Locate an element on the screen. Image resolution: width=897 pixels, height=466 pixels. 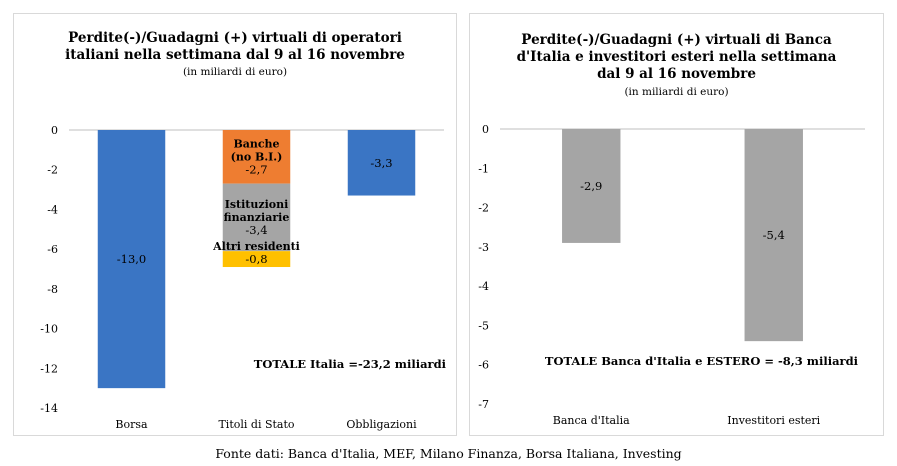
left-y-tick-label: -12 is located at coordinates (49, 368).